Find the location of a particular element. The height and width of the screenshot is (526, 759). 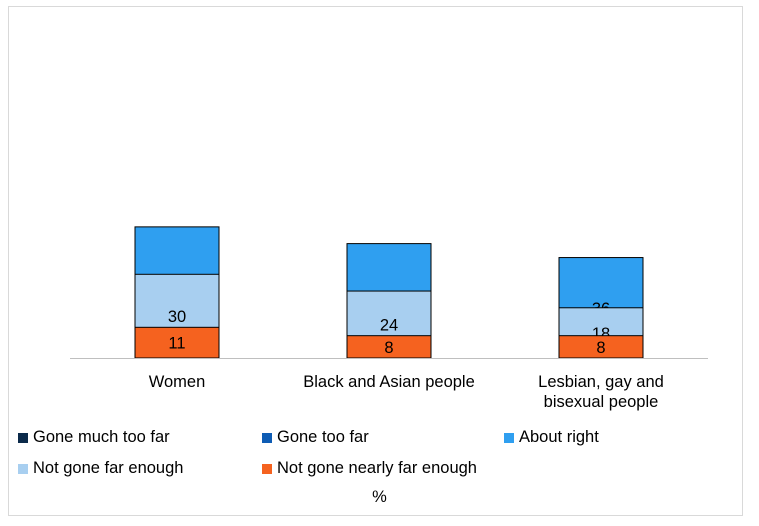

category-label-1-line-1: Women is located at coordinates (177, 382).